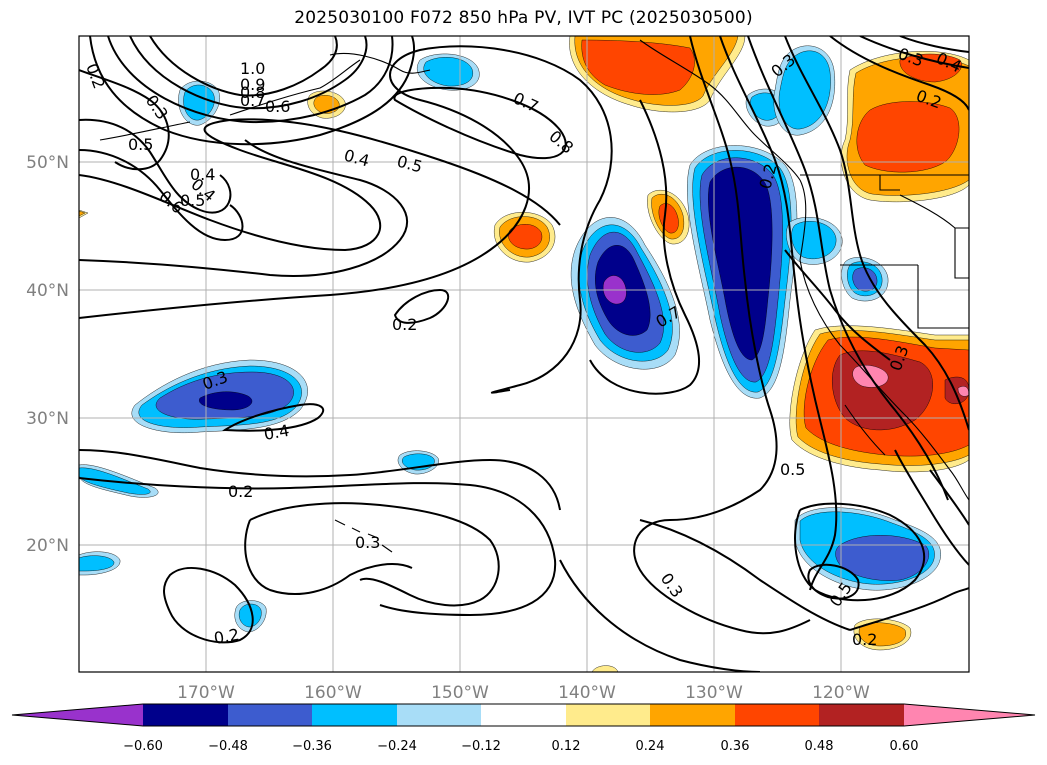  What do you see at coordinates (228, 746) in the screenshot?
I see `colorbar-tick-label: −0.48` at bounding box center [228, 746].